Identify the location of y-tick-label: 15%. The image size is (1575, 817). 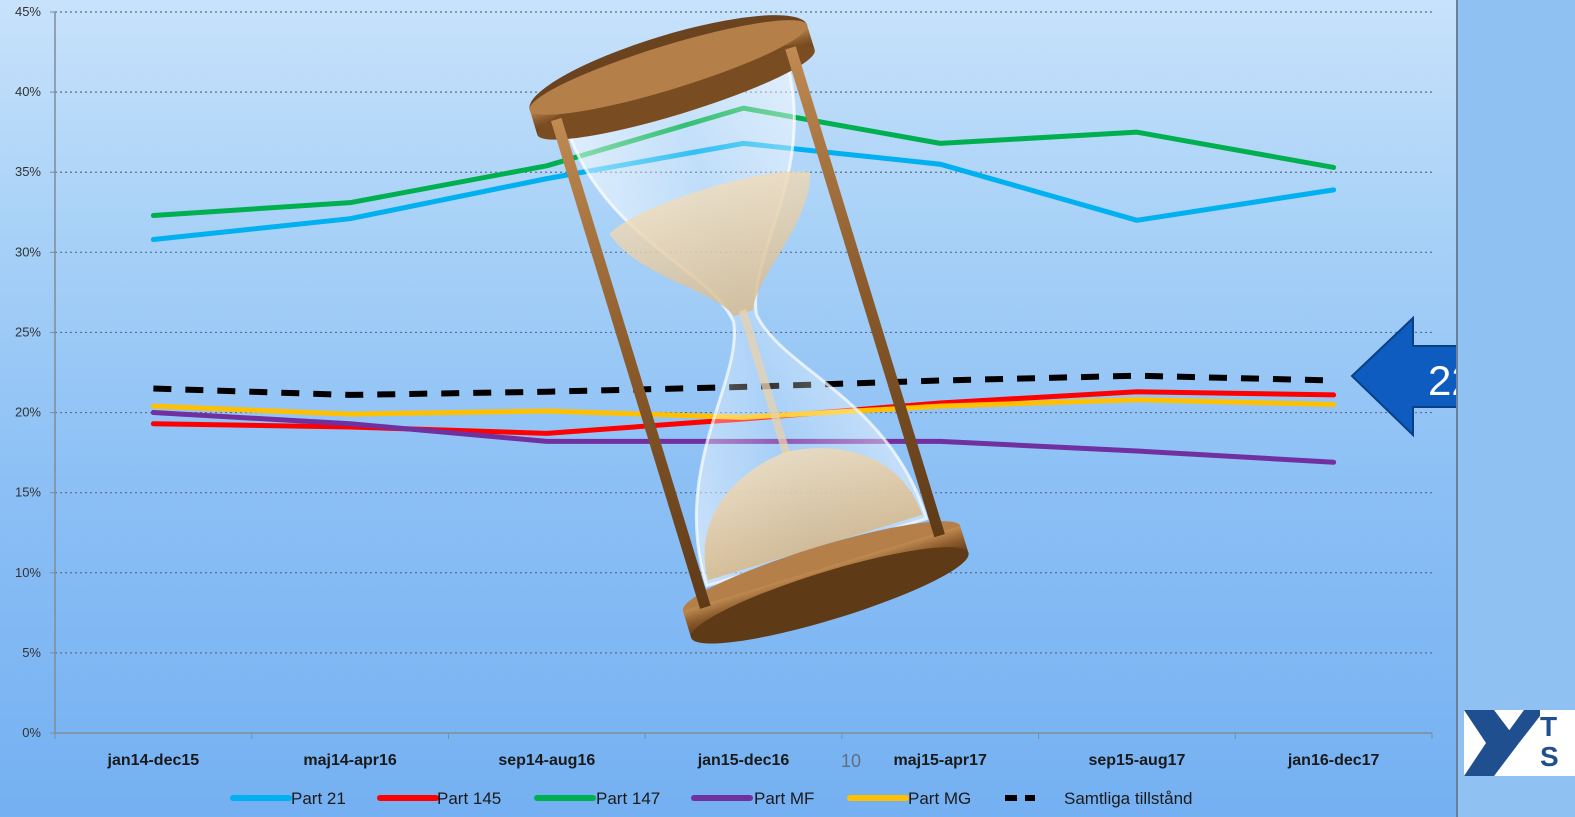
(28, 492).